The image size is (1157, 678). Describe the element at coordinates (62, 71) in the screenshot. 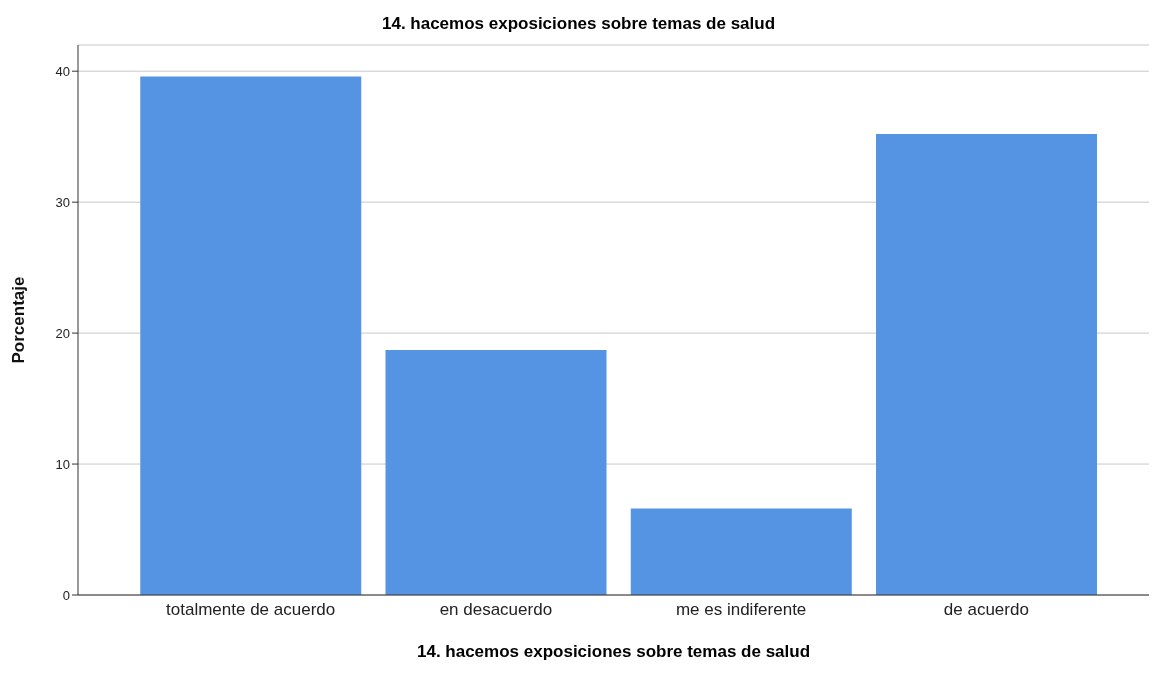

I see `y-tick-label: 40` at that location.